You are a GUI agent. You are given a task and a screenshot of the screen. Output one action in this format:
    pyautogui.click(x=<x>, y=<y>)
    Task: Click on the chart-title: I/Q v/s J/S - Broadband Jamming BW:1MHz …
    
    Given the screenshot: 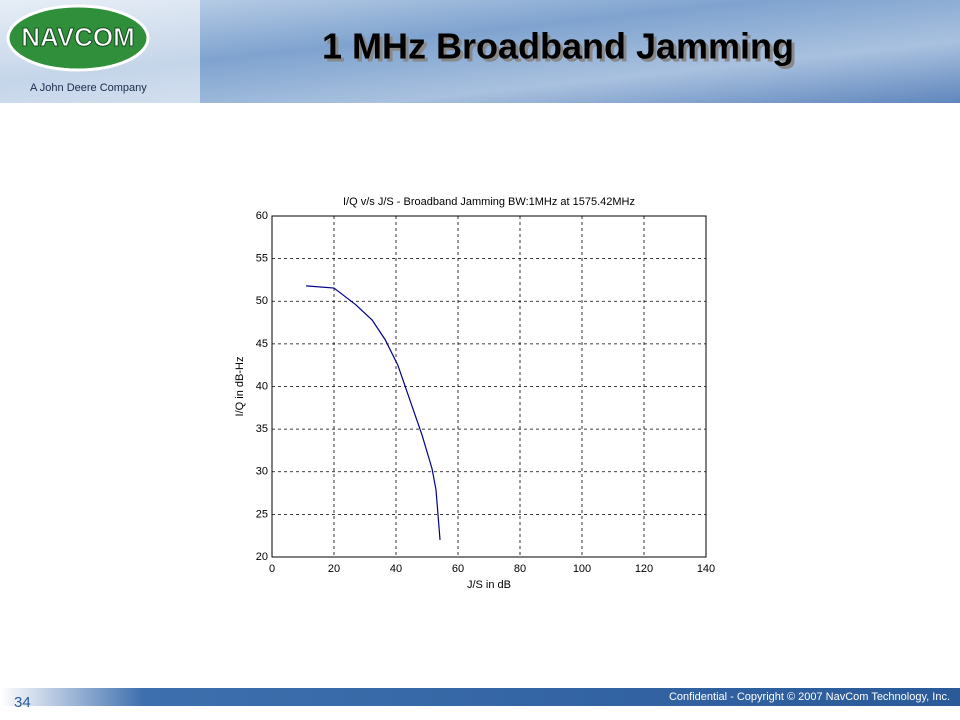 What is the action you would take?
    pyautogui.click(x=489, y=202)
    